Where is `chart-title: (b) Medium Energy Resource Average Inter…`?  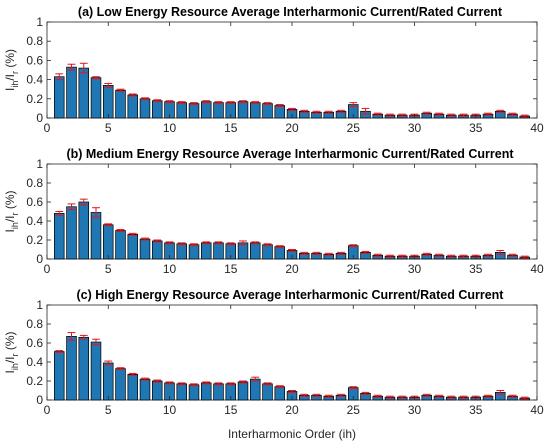 chart-title: (b) Medium Energy Resource Average Inter… is located at coordinates (290, 154).